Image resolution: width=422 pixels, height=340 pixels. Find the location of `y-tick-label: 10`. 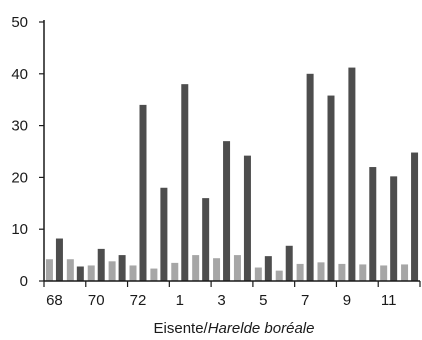

y-tick-label: 10 is located at coordinates (19, 229).